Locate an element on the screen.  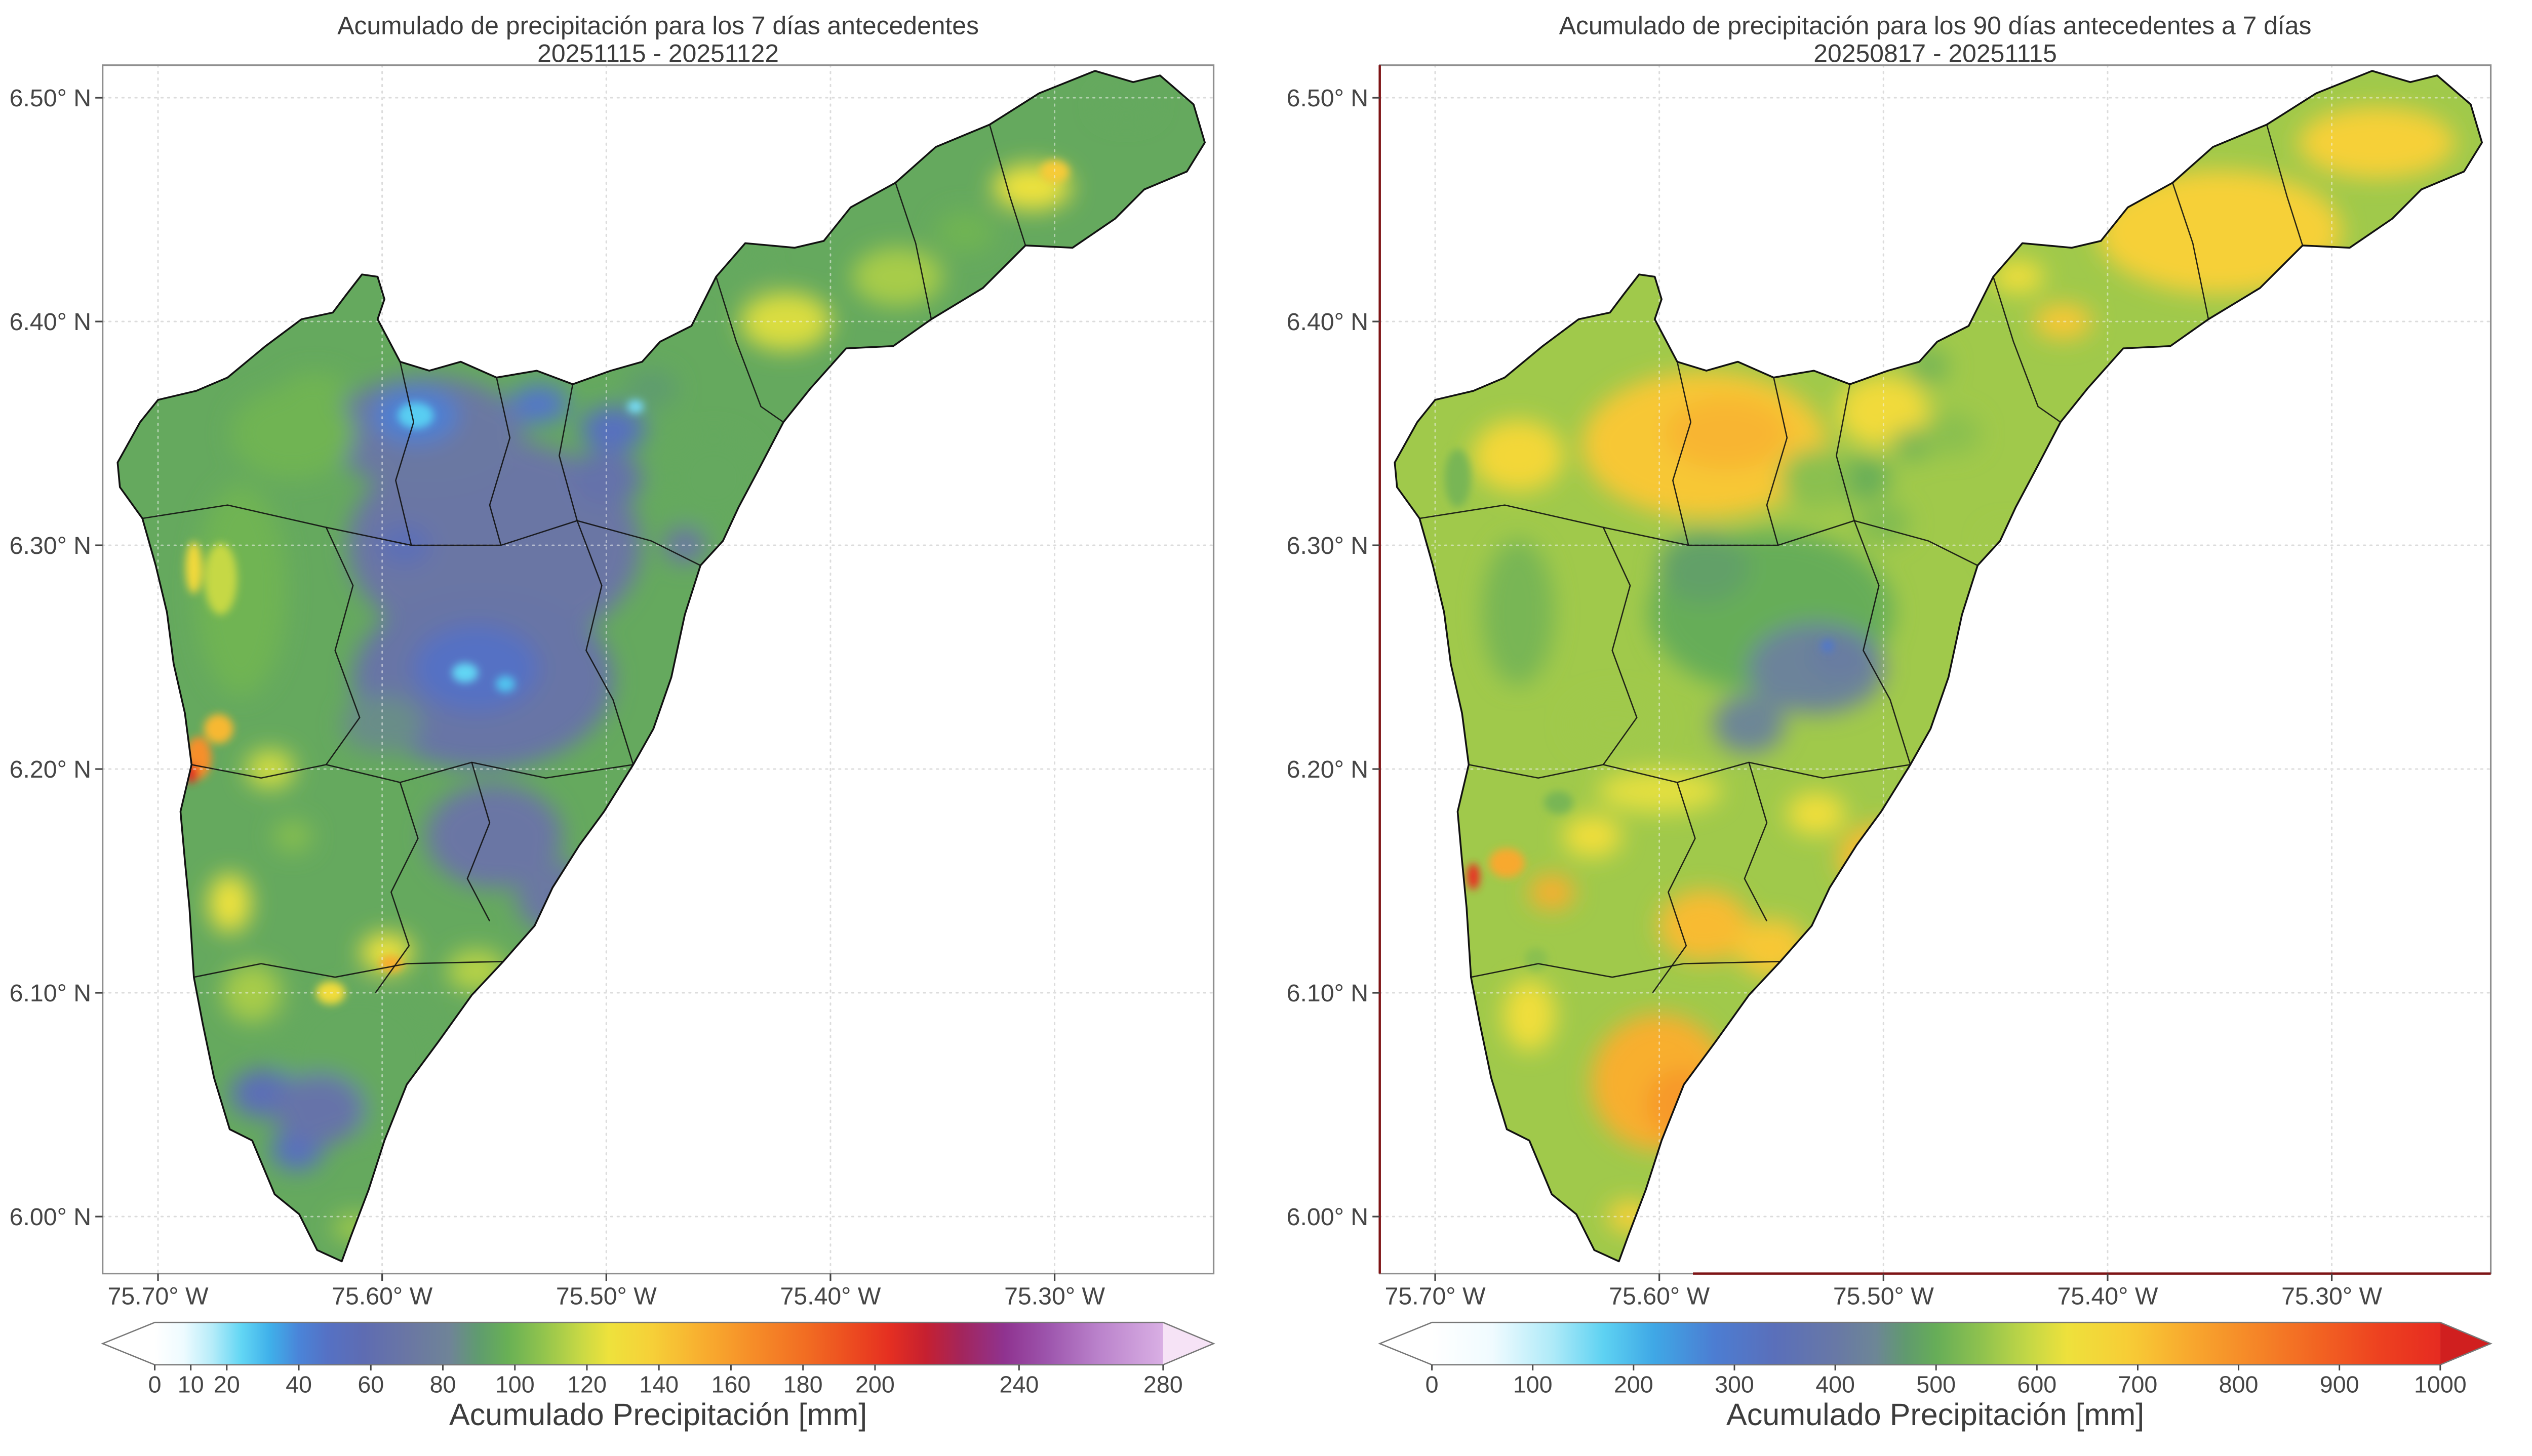
y-tick-label: 6.10° N is located at coordinates (1327, 993).